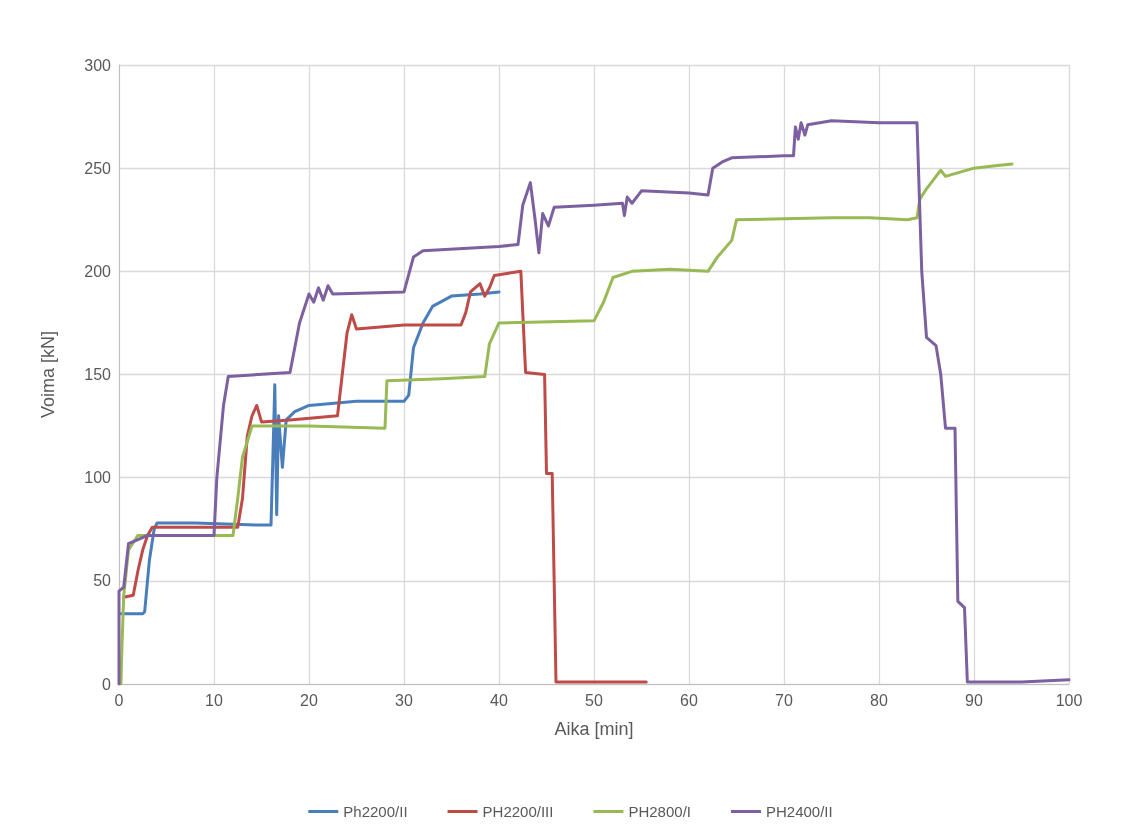  Describe the element at coordinates (594, 729) in the screenshot. I see `x-axis-title: Aika [min]` at that location.